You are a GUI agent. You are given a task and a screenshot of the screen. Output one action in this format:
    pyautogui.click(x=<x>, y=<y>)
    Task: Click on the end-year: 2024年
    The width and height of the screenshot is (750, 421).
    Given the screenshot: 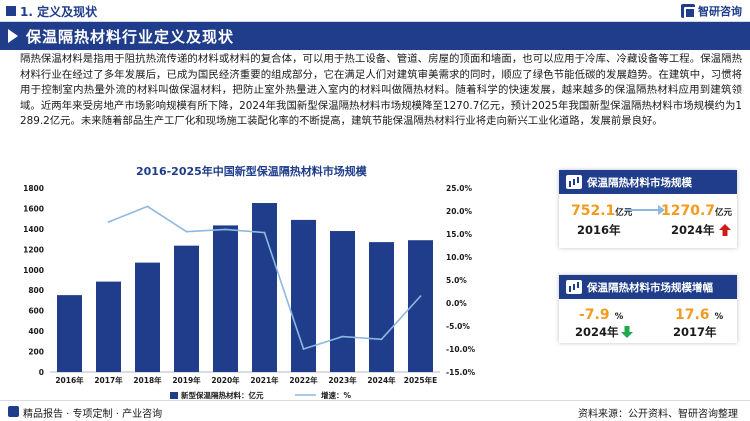 What is the action you would take?
    pyautogui.click(x=693, y=230)
    